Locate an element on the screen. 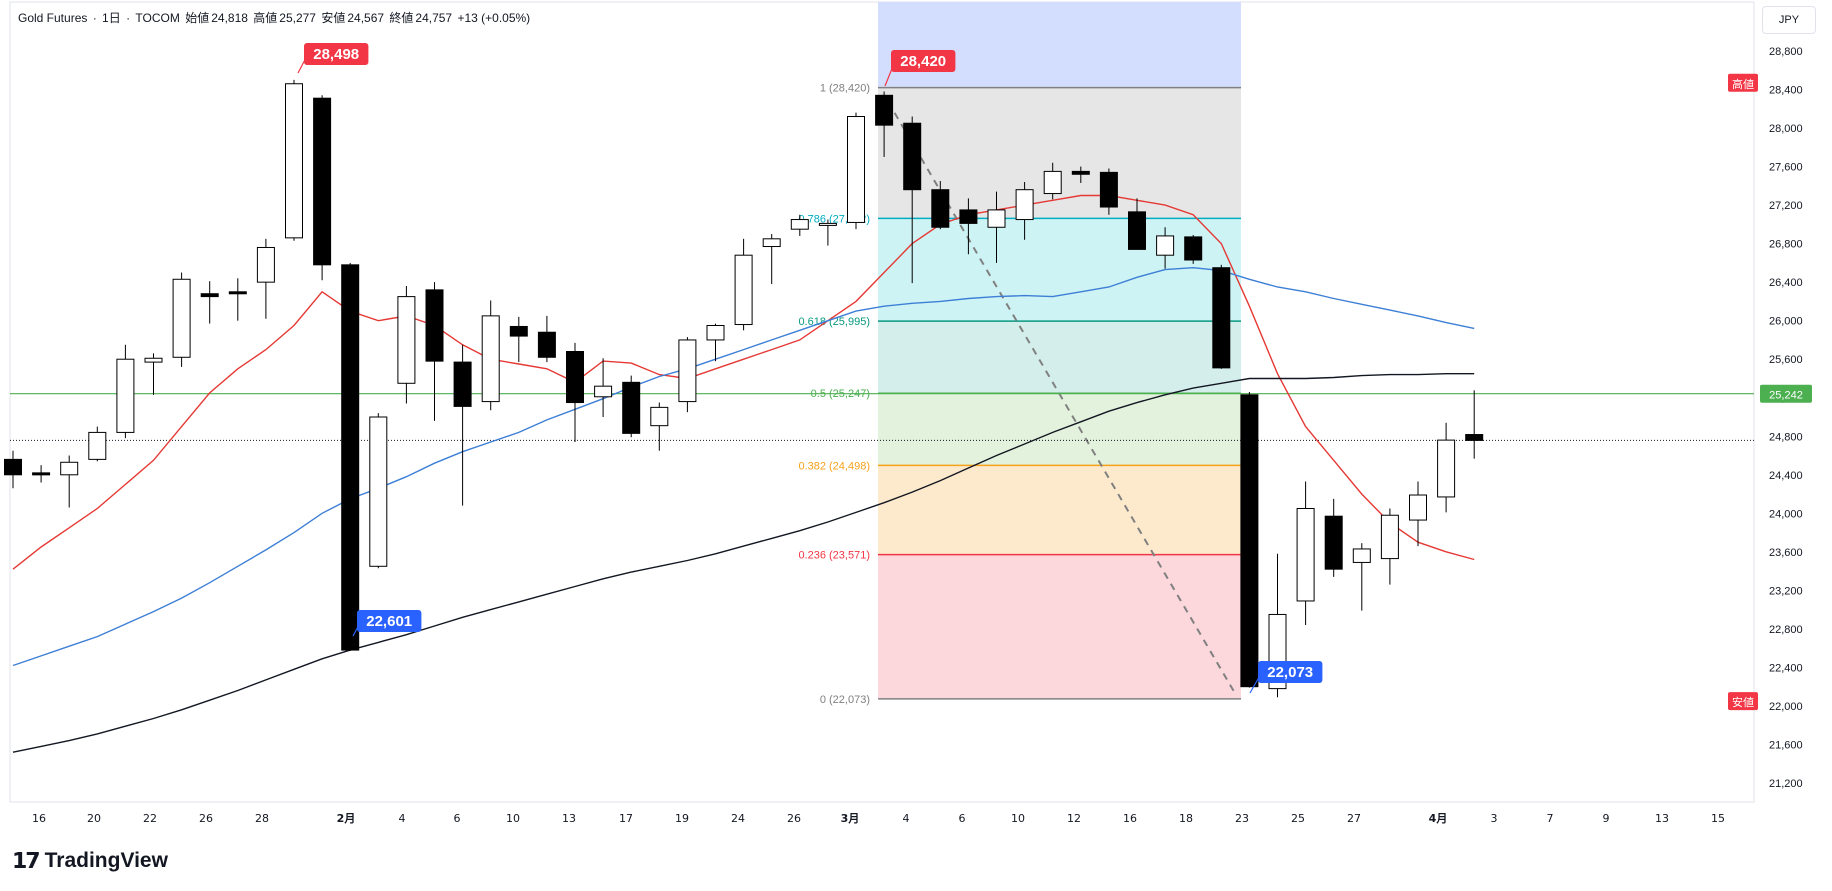 The width and height of the screenshot is (1832, 891). time-tick-label: 22 is located at coordinates (150, 818).